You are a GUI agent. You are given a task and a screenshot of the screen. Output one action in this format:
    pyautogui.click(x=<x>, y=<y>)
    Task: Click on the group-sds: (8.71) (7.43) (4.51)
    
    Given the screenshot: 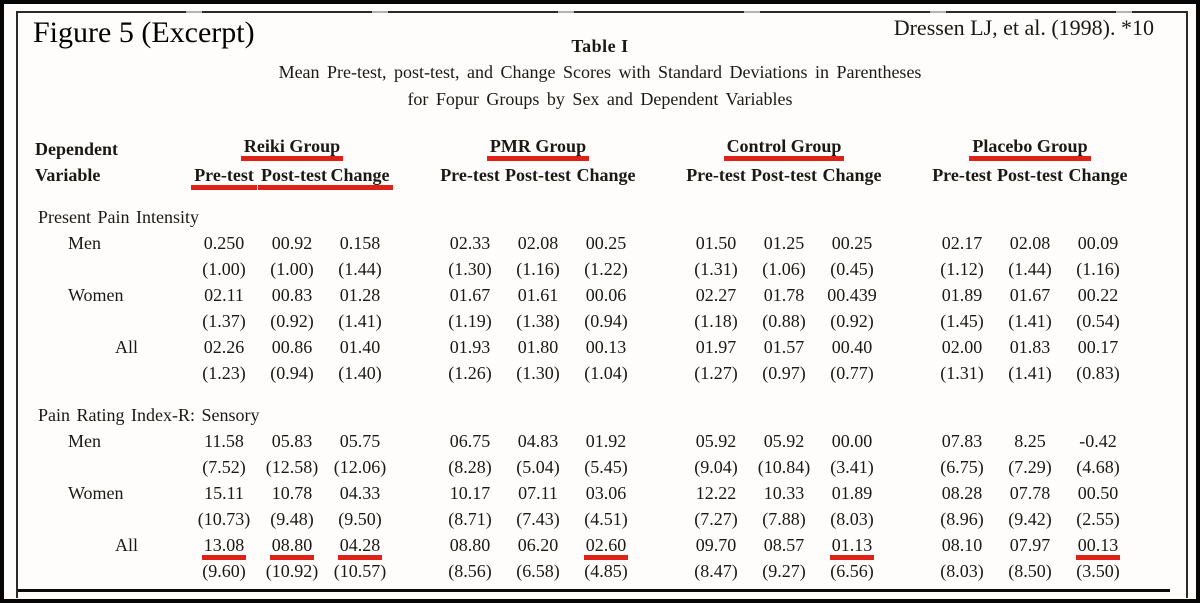 What is the action you would take?
    pyautogui.click(x=538, y=519)
    